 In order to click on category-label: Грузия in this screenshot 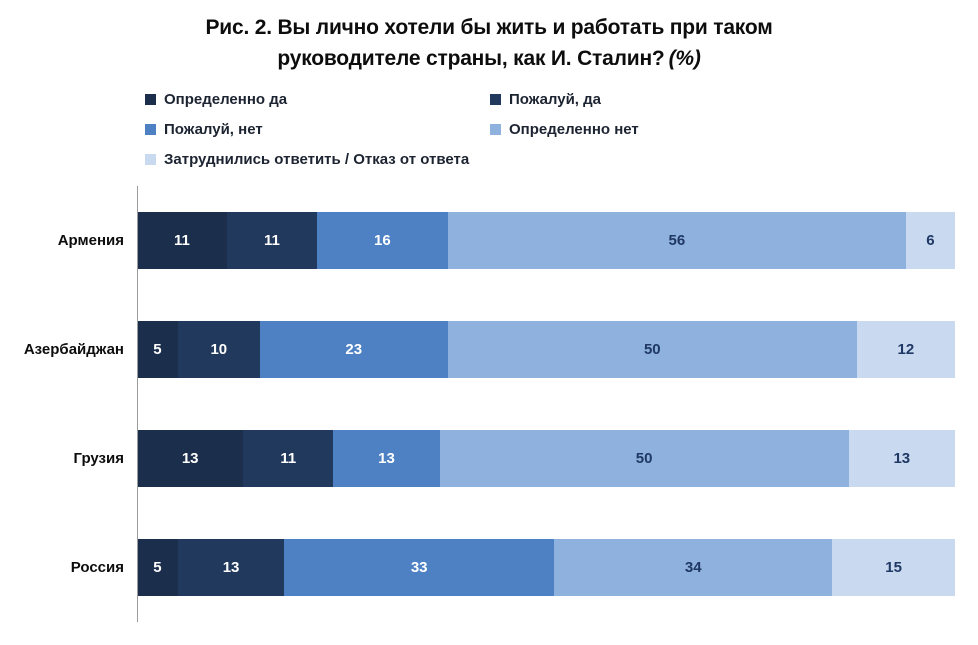, I will do `click(98, 458)`.